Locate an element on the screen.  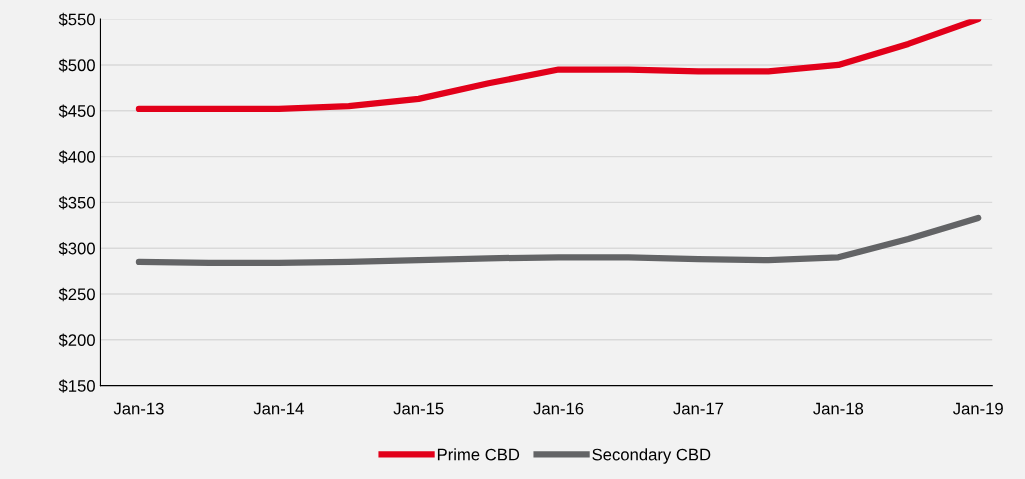
y-tick-label: $300 is located at coordinates (76, 248).